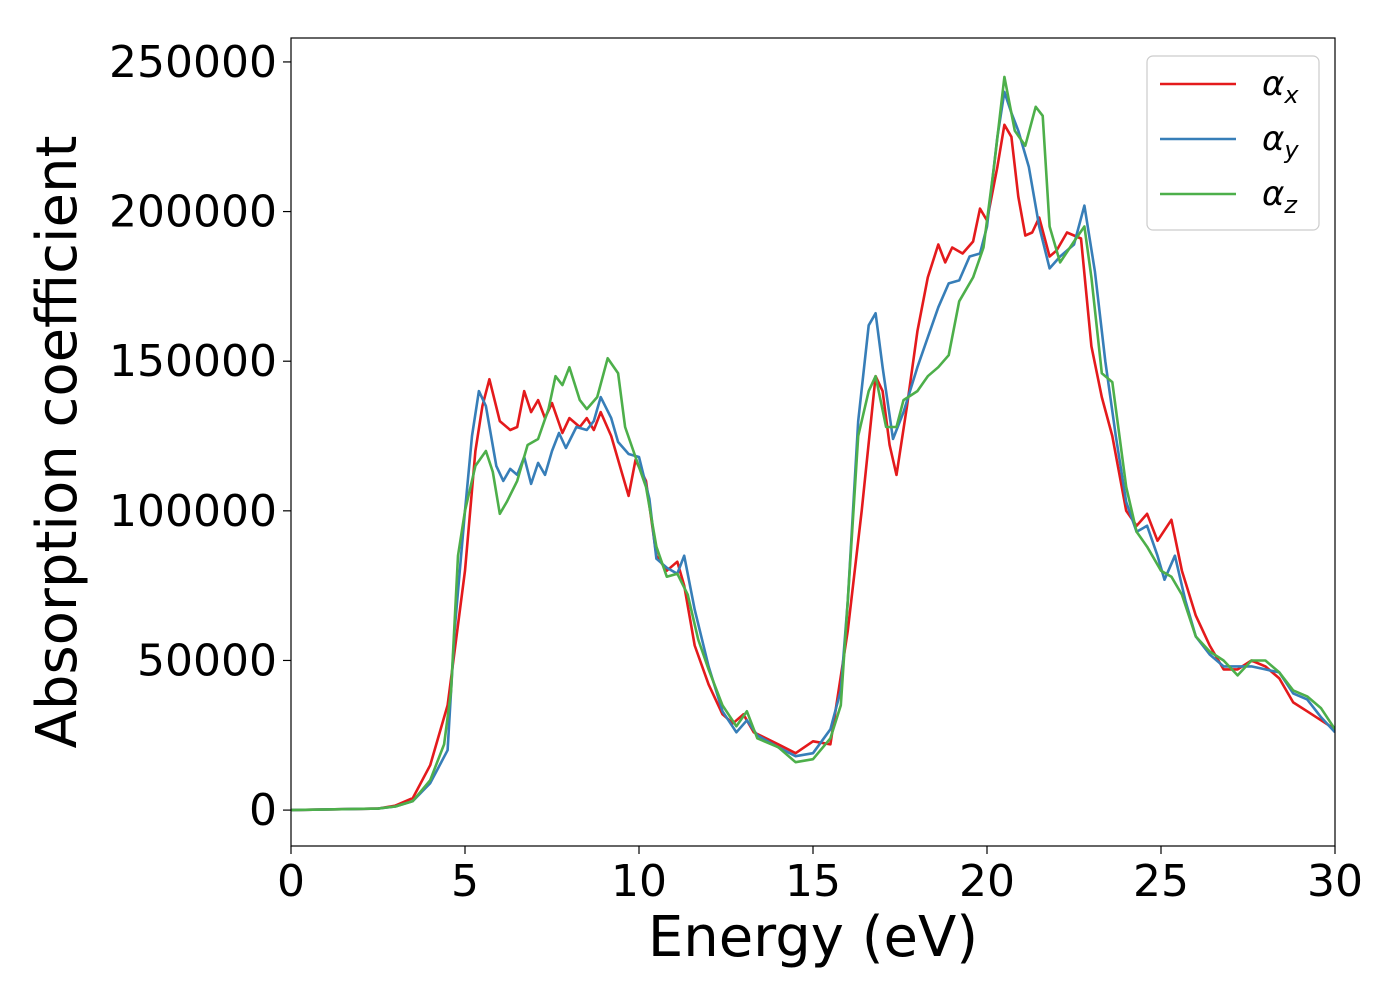 This screenshot has width=1400, height=1000. What do you see at coordinates (193, 361) in the screenshot?
I see `y-tick-label: 150000` at bounding box center [193, 361].